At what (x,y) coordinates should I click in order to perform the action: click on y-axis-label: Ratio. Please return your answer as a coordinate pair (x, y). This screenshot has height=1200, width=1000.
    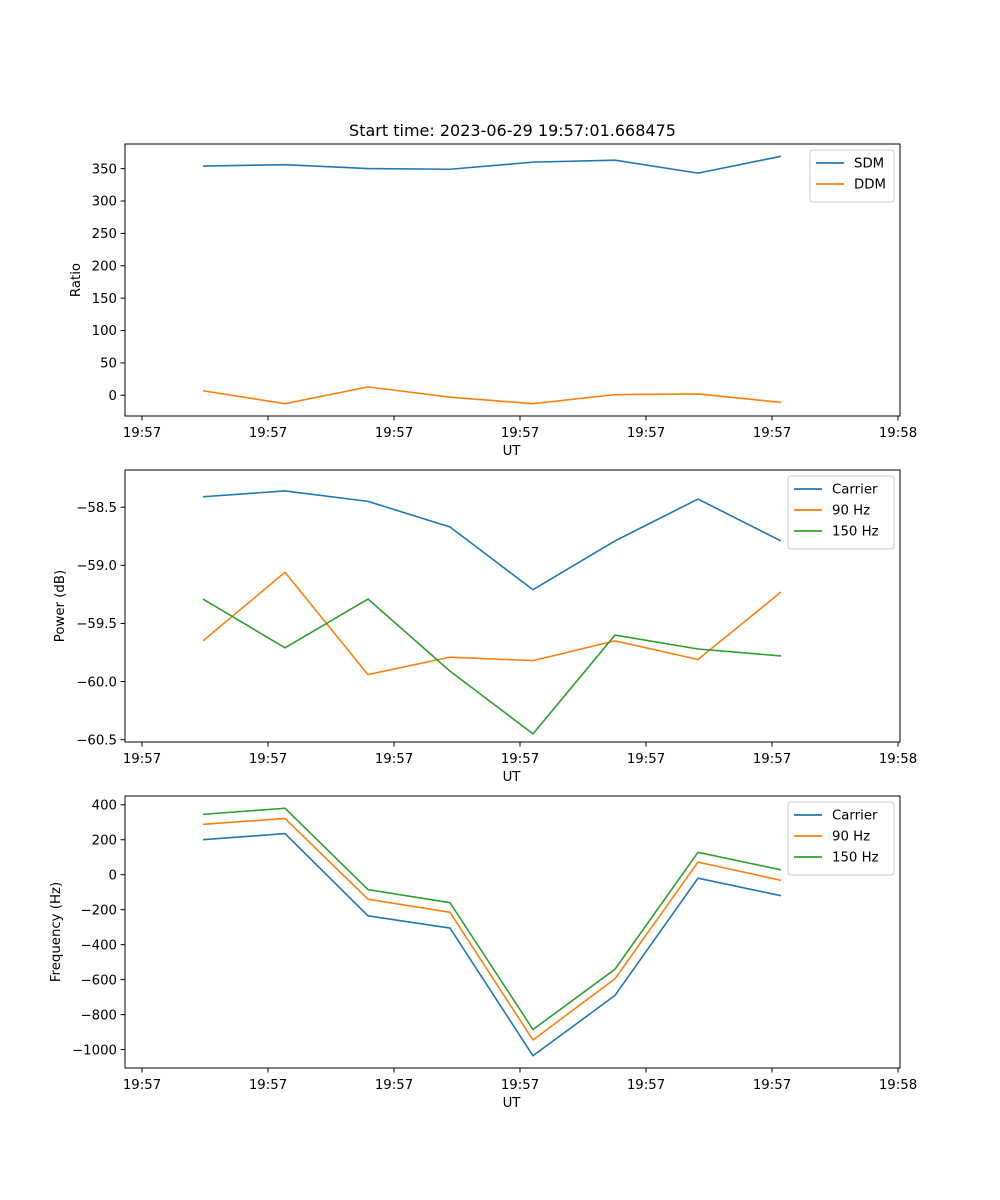
    Looking at the image, I should click on (76, 280).